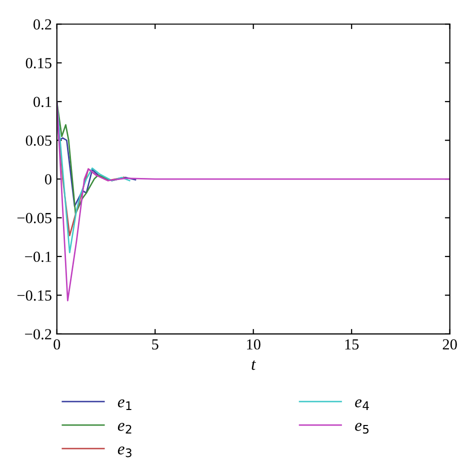  I want to click on x-tick-label: 15, so click(352, 344).